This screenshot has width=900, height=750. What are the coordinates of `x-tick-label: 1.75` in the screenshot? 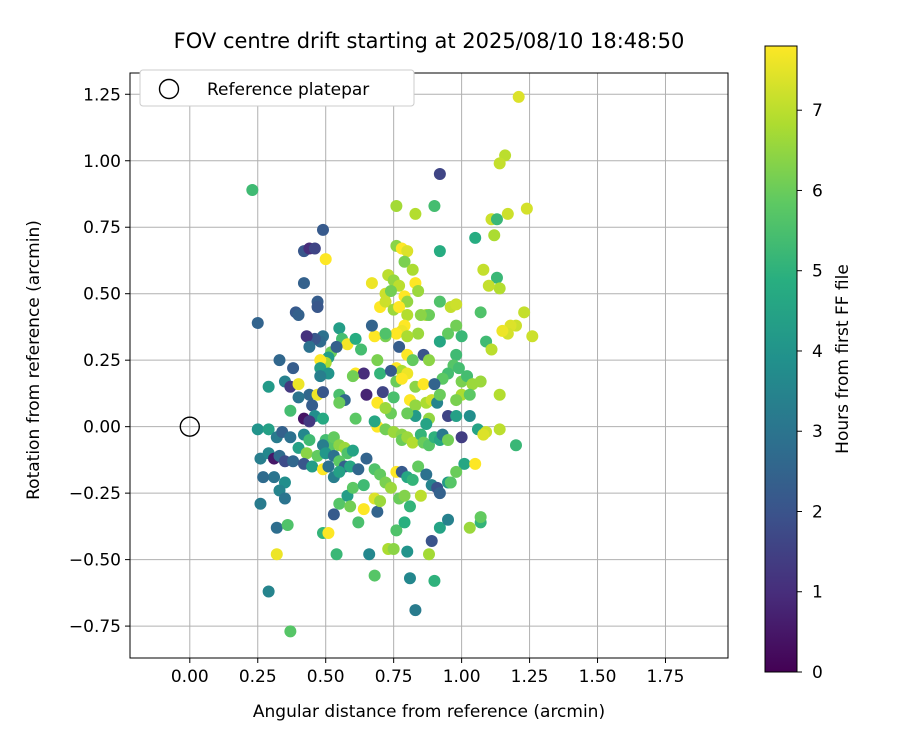 It's located at (666, 677).